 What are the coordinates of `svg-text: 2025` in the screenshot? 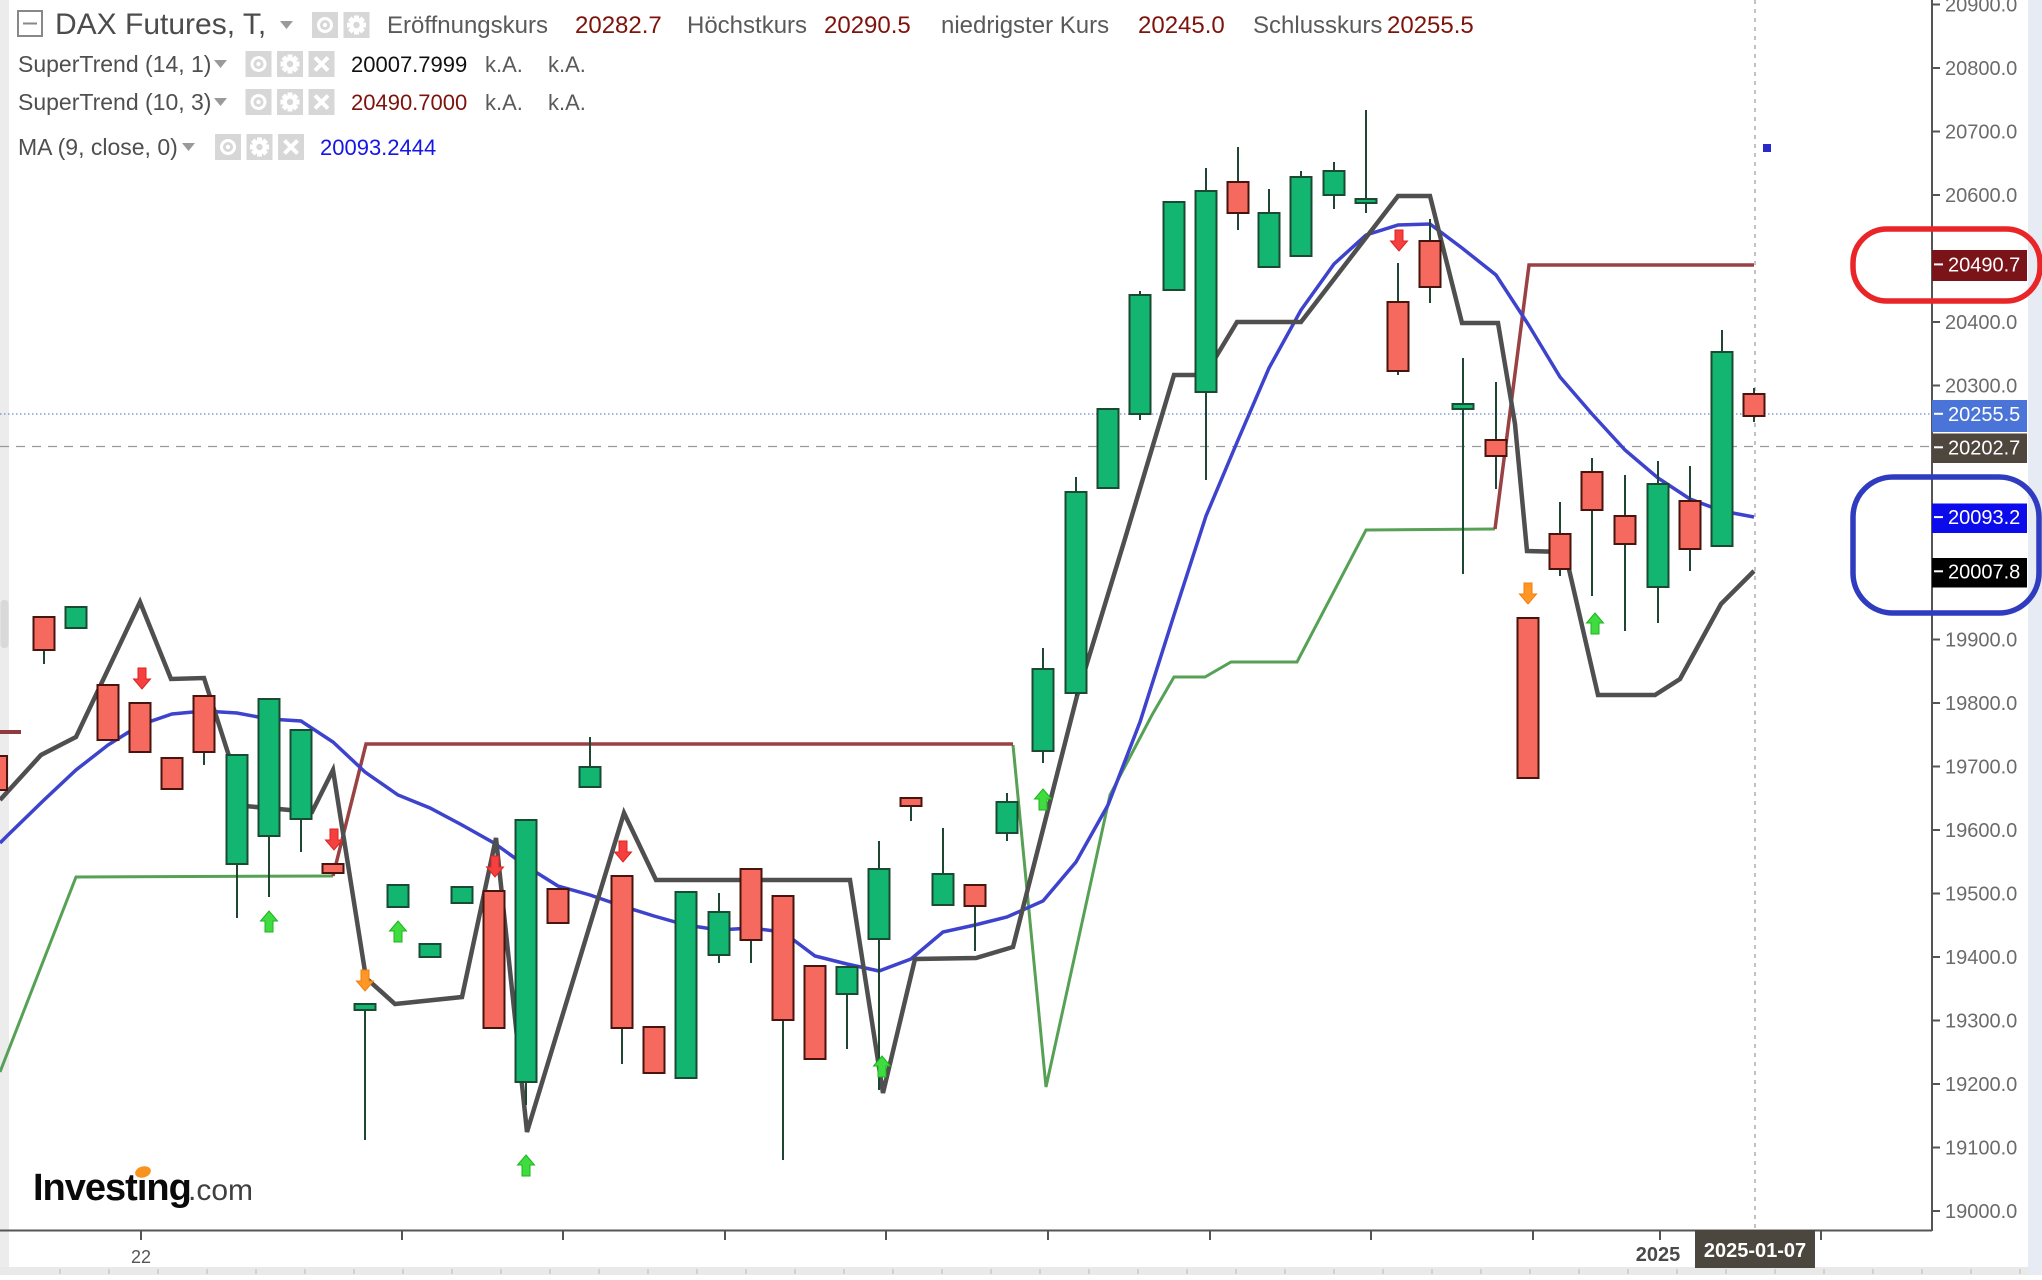 It's located at (1658, 1255).